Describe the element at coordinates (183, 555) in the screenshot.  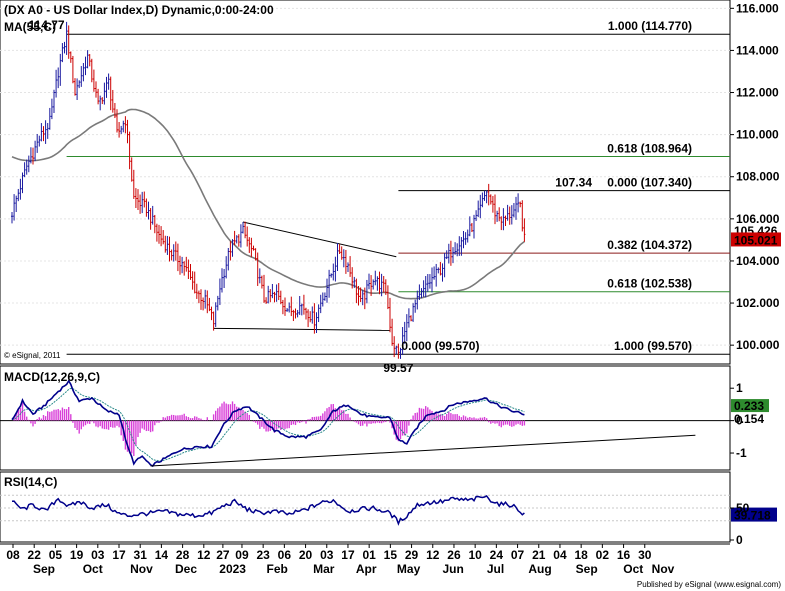
I see `x-day-label: 28` at that location.